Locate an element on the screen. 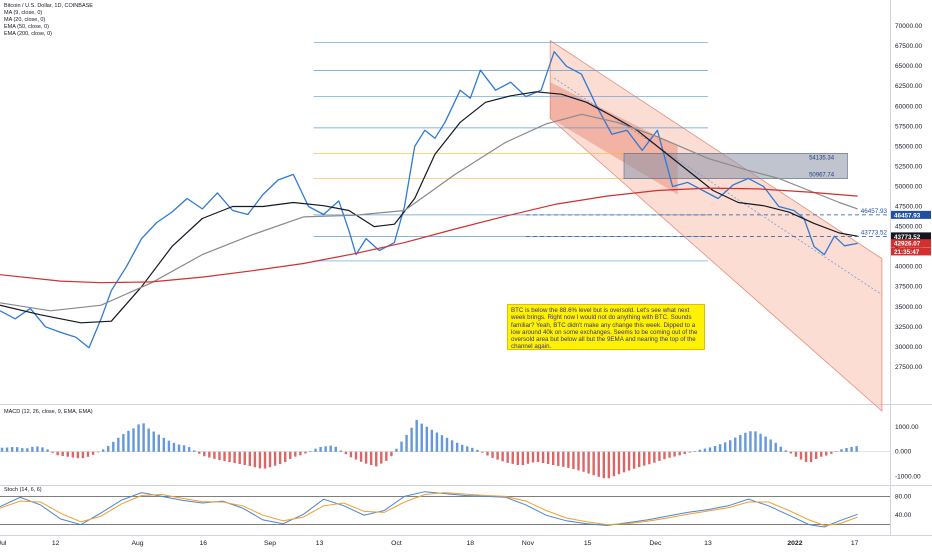  price-tick-label: 57500.00 is located at coordinates (908, 126).